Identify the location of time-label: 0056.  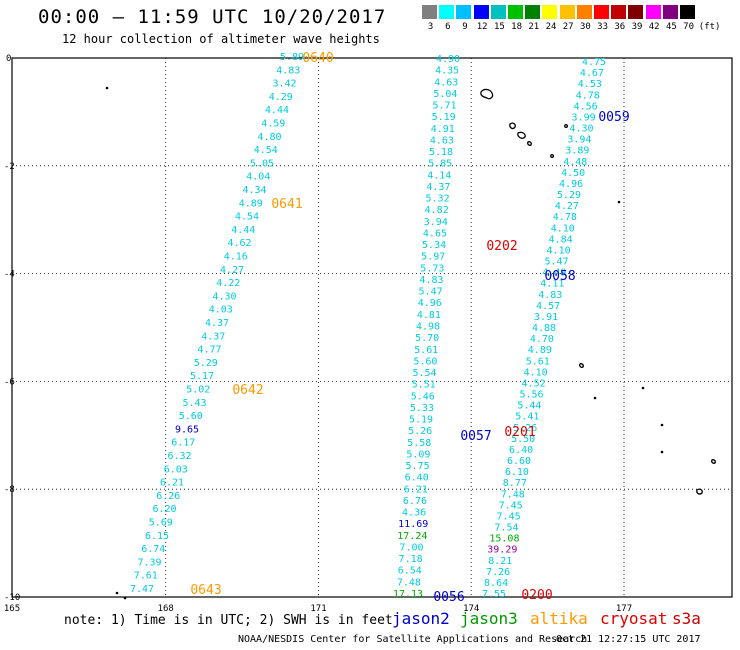
(448, 597).